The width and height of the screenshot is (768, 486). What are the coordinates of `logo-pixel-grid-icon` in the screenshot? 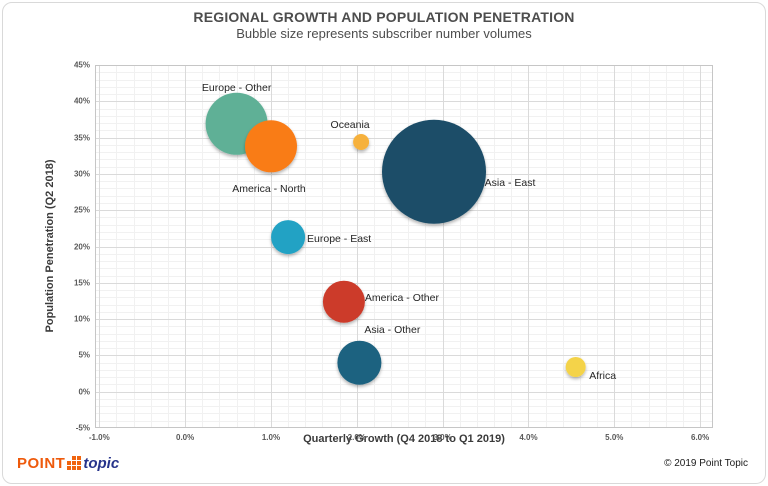 It's located at (74, 463).